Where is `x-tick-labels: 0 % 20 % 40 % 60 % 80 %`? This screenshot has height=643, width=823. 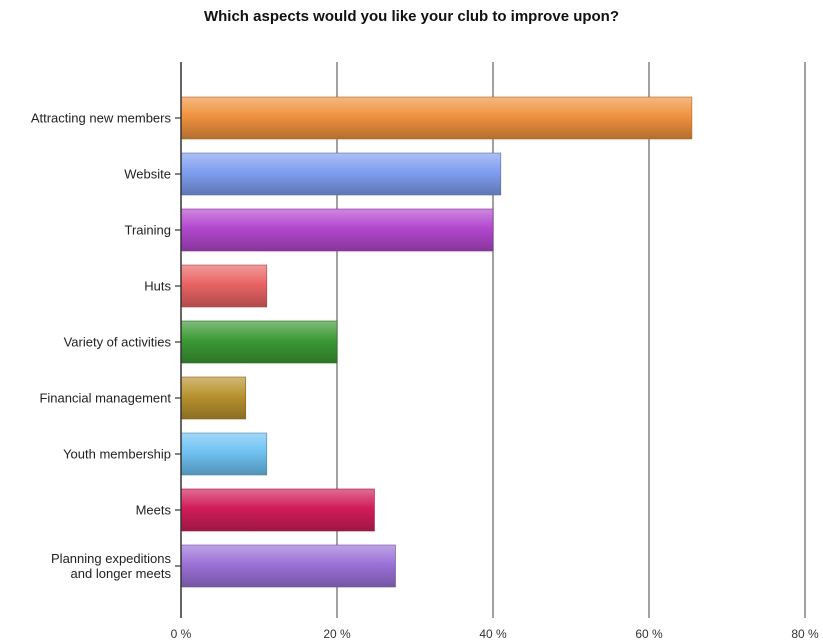
x-tick-labels: 0 % 20 % 40 % 60 % 80 % is located at coordinates (495, 634).